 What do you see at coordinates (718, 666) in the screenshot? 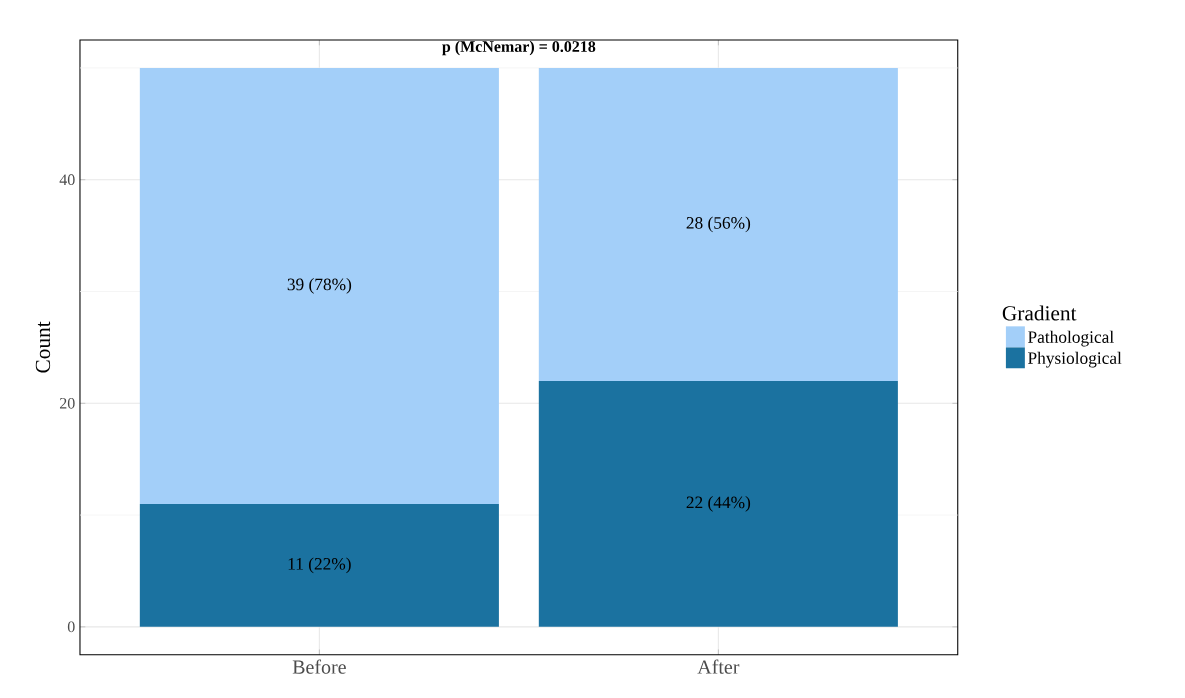
I see `x-tick-label: After` at bounding box center [718, 666].